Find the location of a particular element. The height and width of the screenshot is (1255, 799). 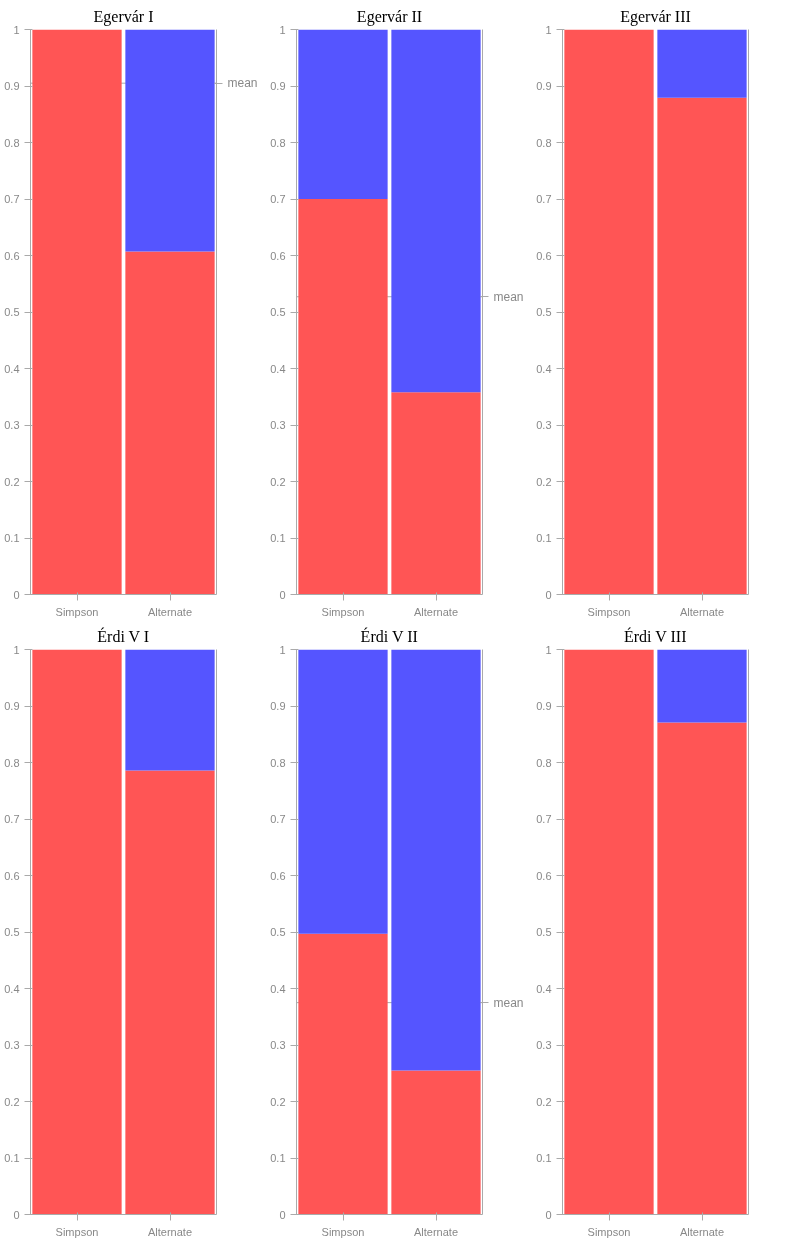

chart-title: Egervár II is located at coordinates (389, 16).